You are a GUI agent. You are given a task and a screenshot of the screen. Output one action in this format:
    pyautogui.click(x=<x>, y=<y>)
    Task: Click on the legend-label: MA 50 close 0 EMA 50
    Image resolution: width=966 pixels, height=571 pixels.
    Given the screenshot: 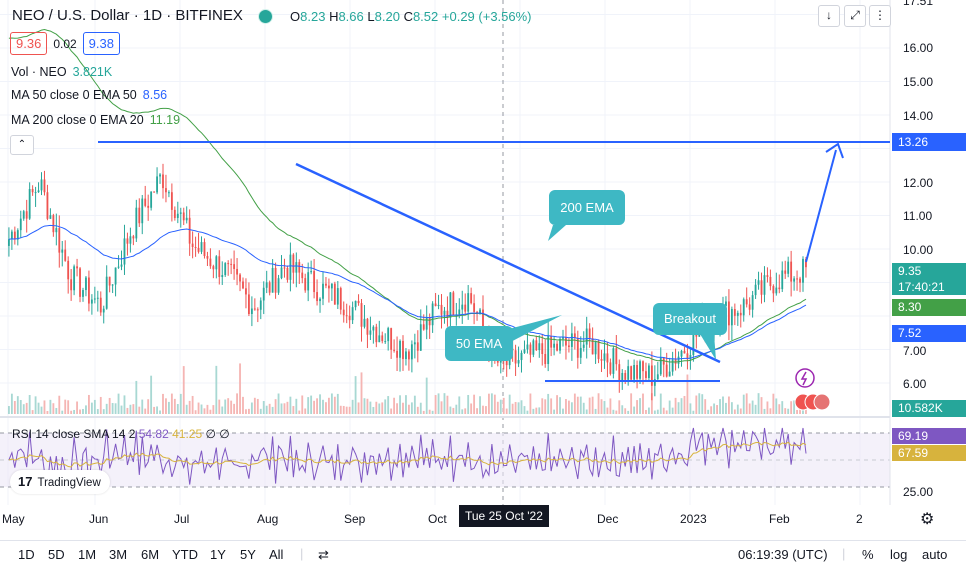 What is the action you would take?
    pyautogui.click(x=74, y=95)
    